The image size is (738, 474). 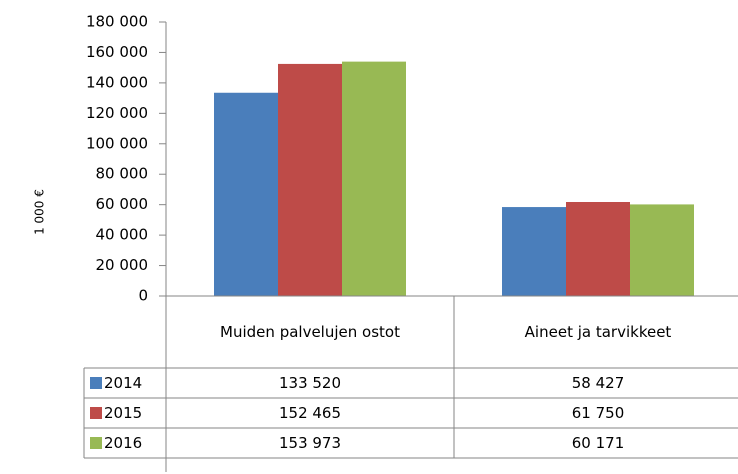 What do you see at coordinates (122, 235) in the screenshot?
I see `y-tick-label: 40 000` at bounding box center [122, 235].